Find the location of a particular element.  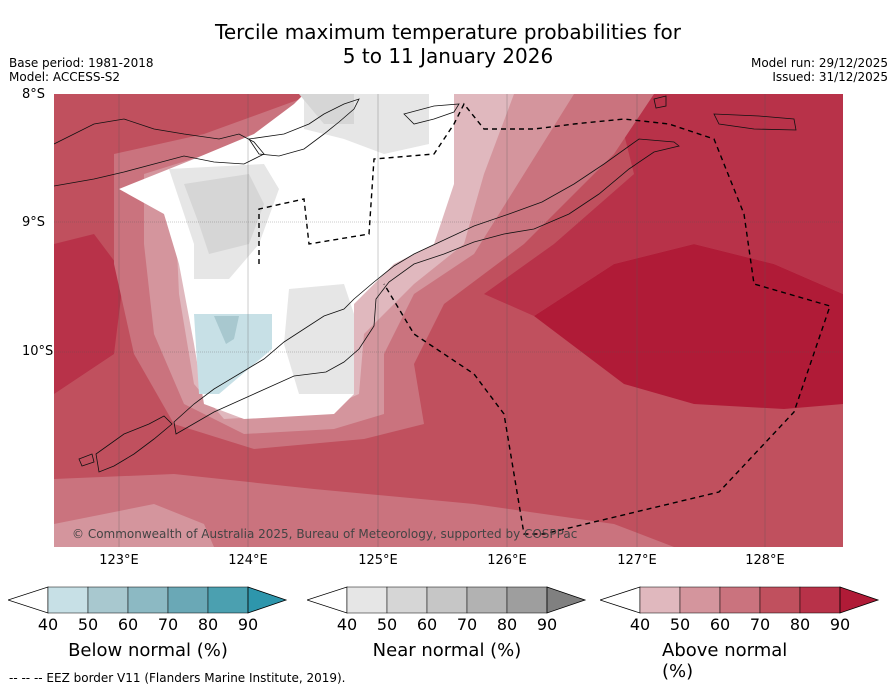

colorbar-below-tick: 60 is located at coordinates (128, 624).